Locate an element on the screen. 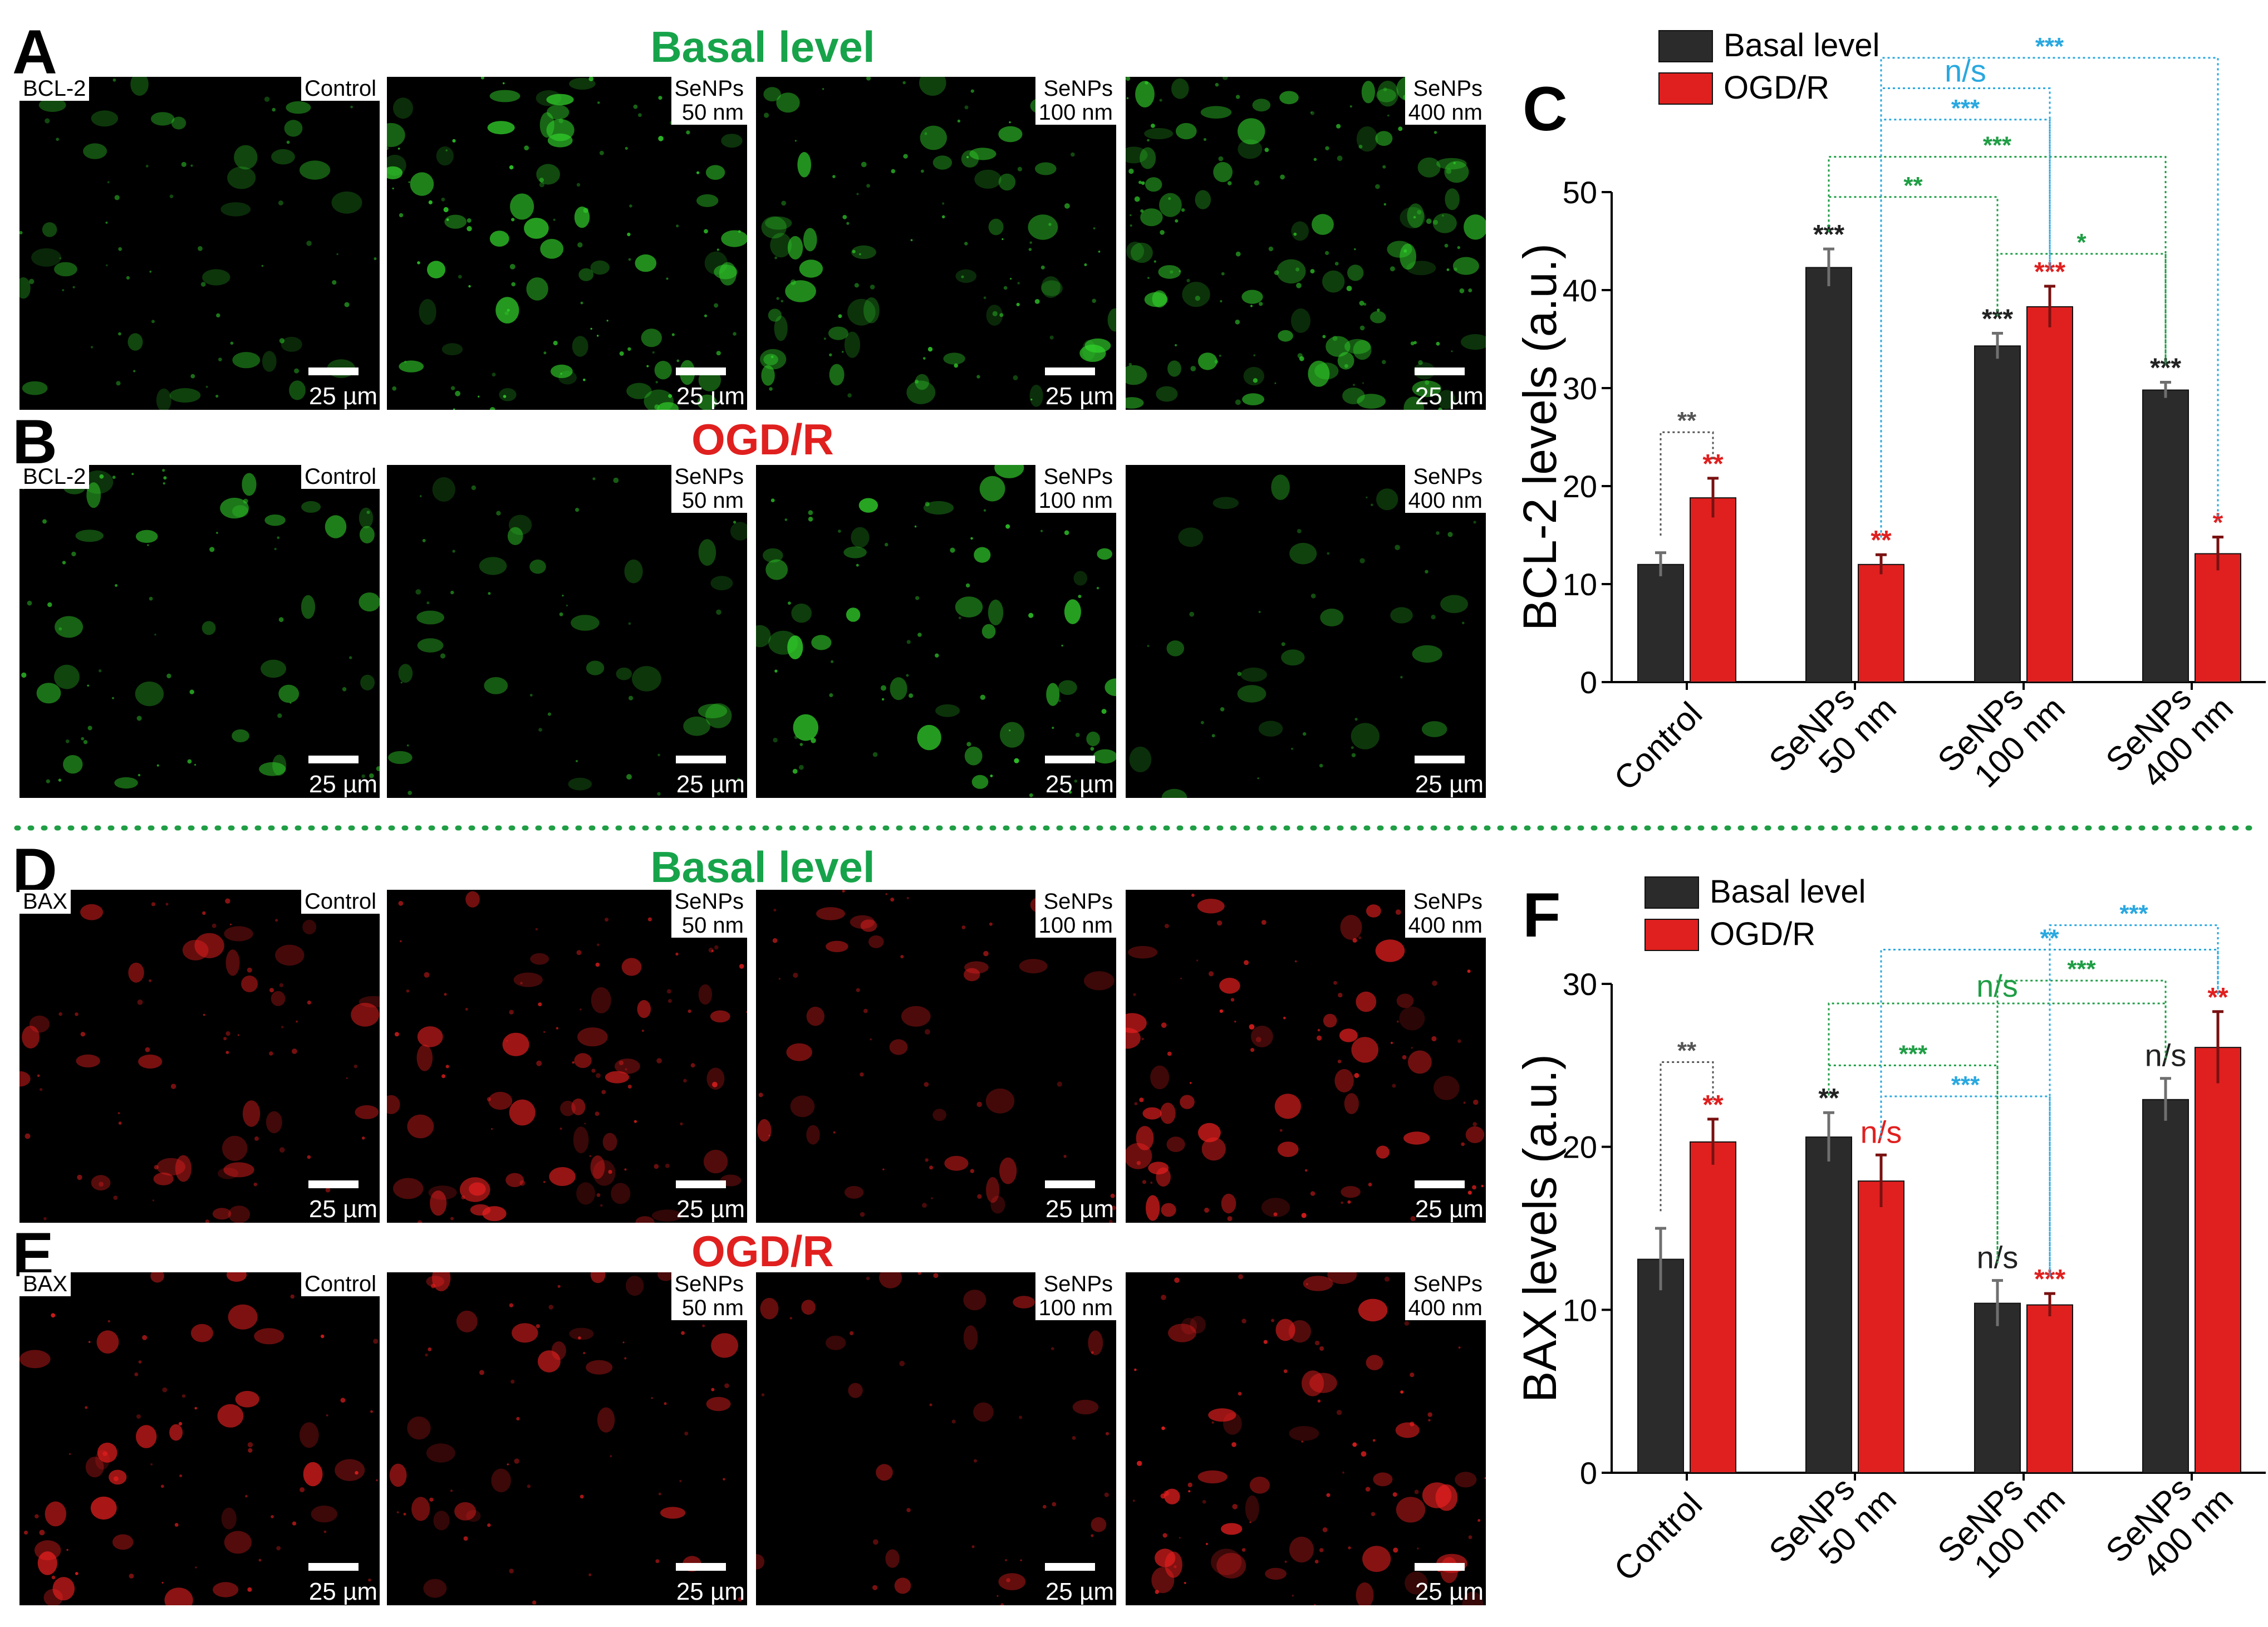 The width and height of the screenshot is (2268, 1627). x-tick-label: SeNPs400 nm is located at coordinates (2169, 734).